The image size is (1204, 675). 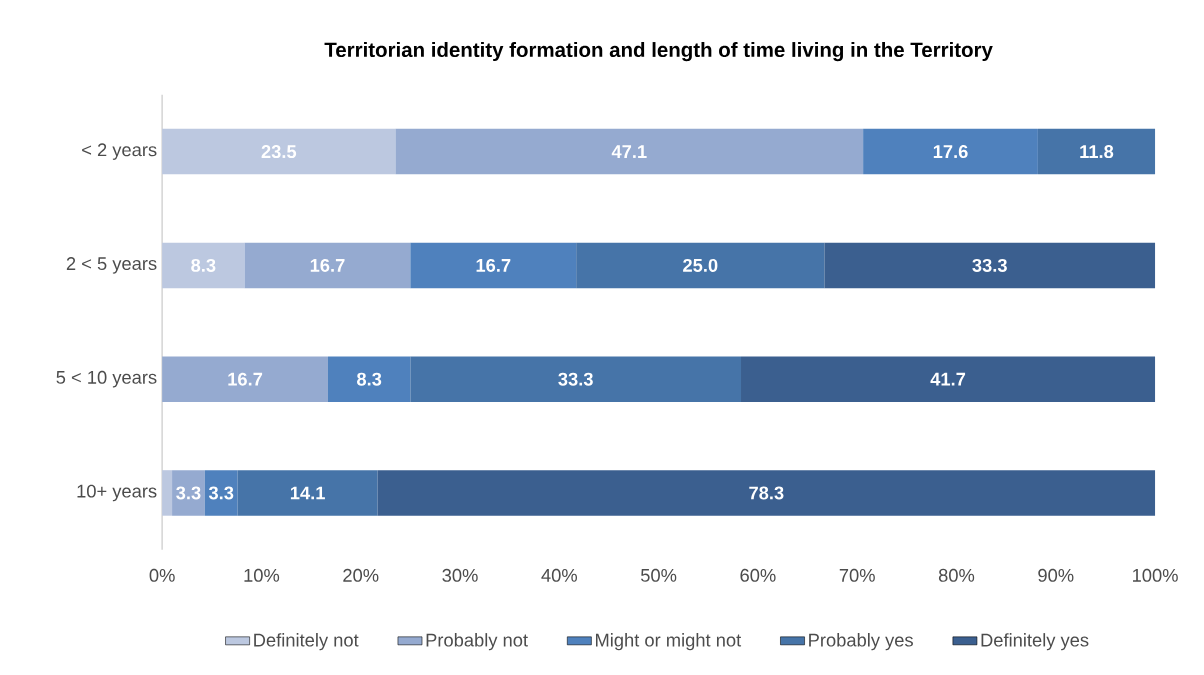 What do you see at coordinates (956, 575) in the screenshot?
I see `x-tick-label: 80%` at bounding box center [956, 575].